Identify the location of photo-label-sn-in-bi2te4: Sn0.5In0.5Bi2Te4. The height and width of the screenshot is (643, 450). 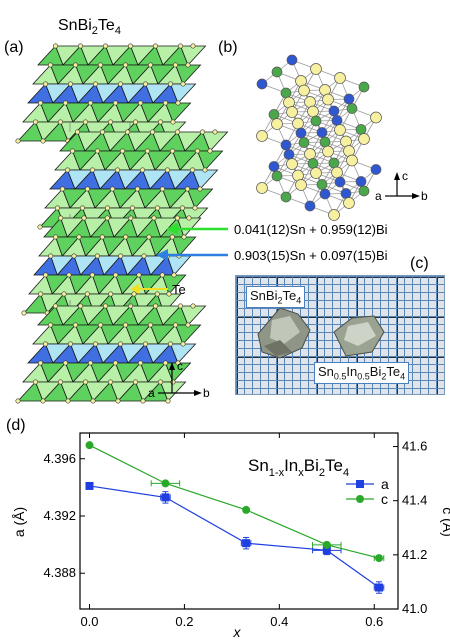
(362, 373).